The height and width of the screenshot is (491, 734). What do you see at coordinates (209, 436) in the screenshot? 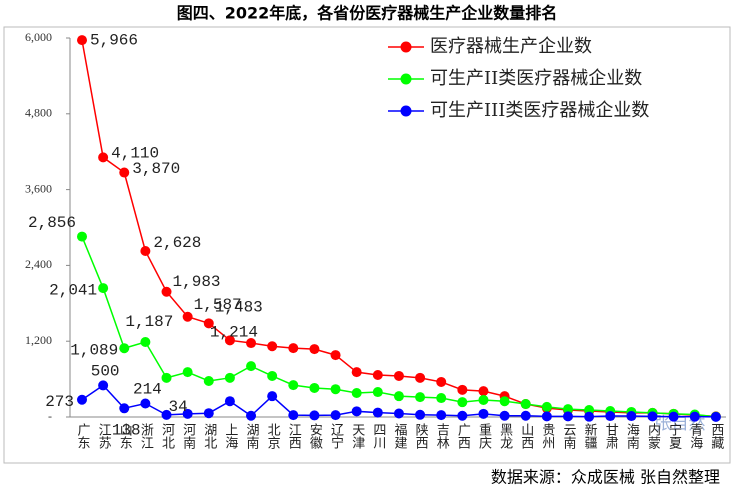
I see `x-tick-label: 湖北` at bounding box center [209, 436].